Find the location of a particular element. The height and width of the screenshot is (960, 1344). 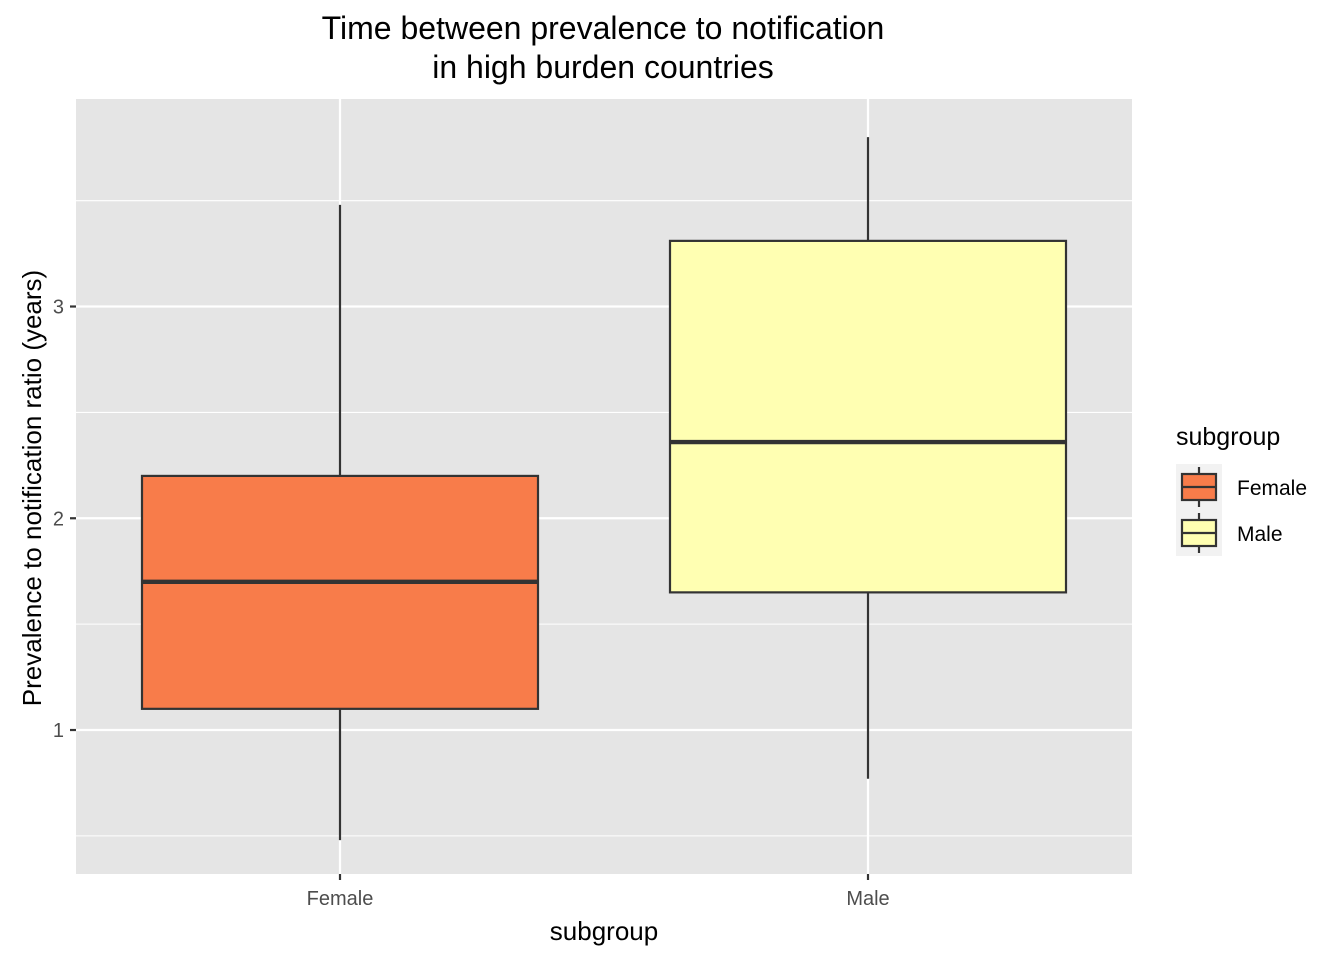

x-tick-label: Male is located at coordinates (867, 899).